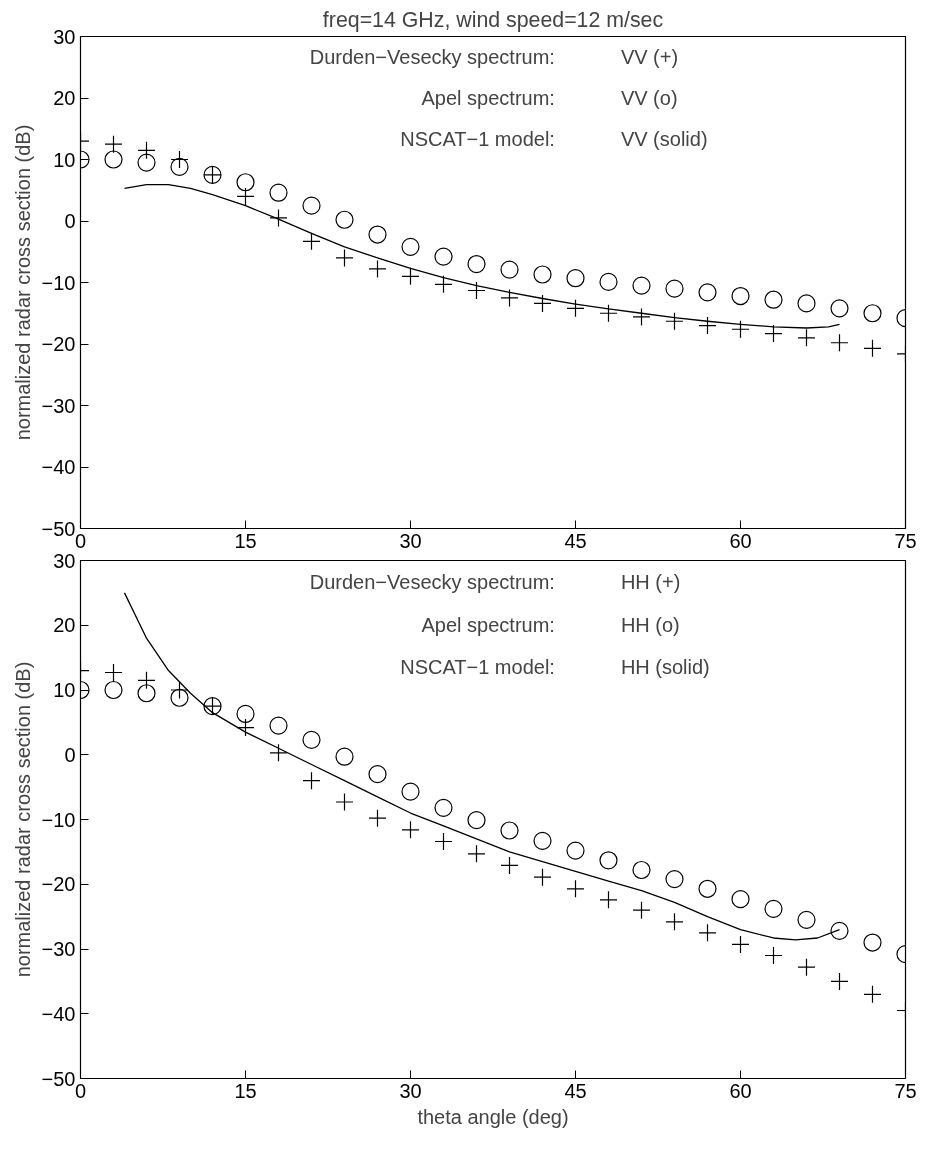  I want to click on x-tick-label: 60, so click(740, 1090).